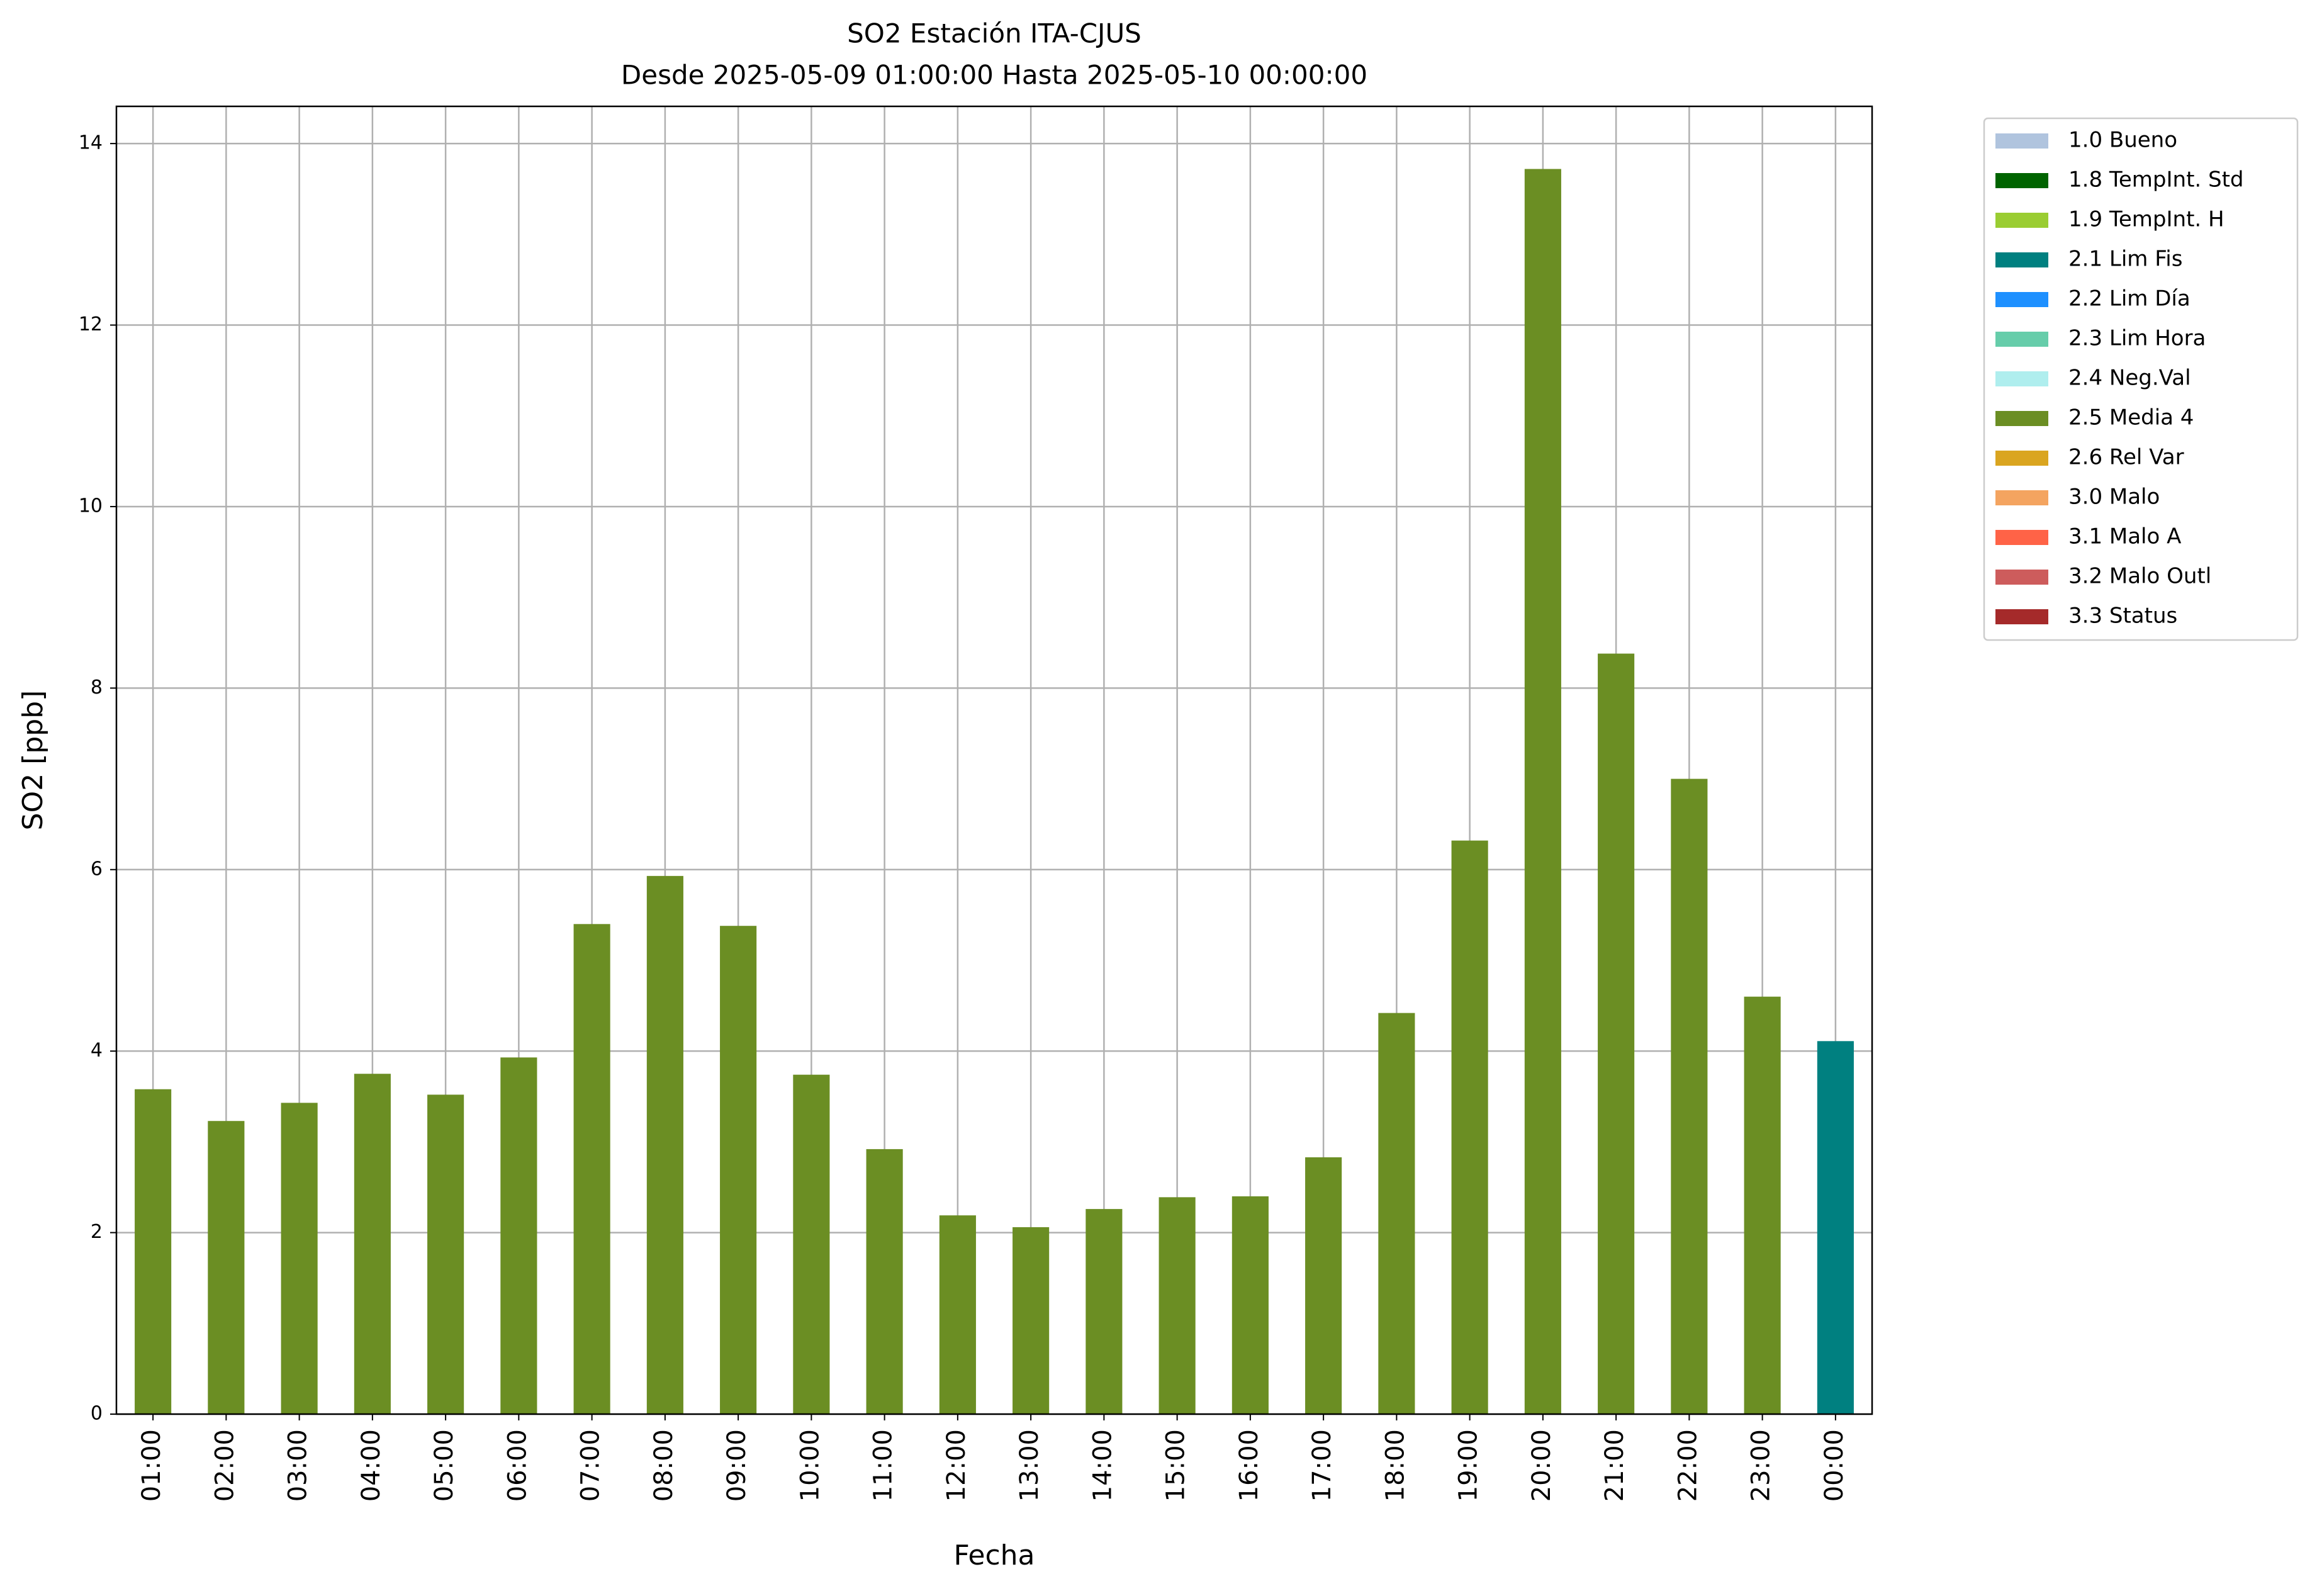 The height and width of the screenshot is (1596, 2317). What do you see at coordinates (956, 1465) in the screenshot?
I see `x-tick-label: 12:00` at bounding box center [956, 1465].